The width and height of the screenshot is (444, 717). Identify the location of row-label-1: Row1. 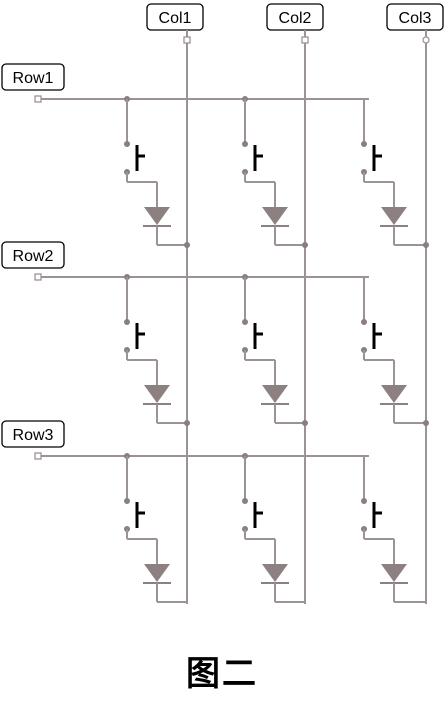
(33, 78).